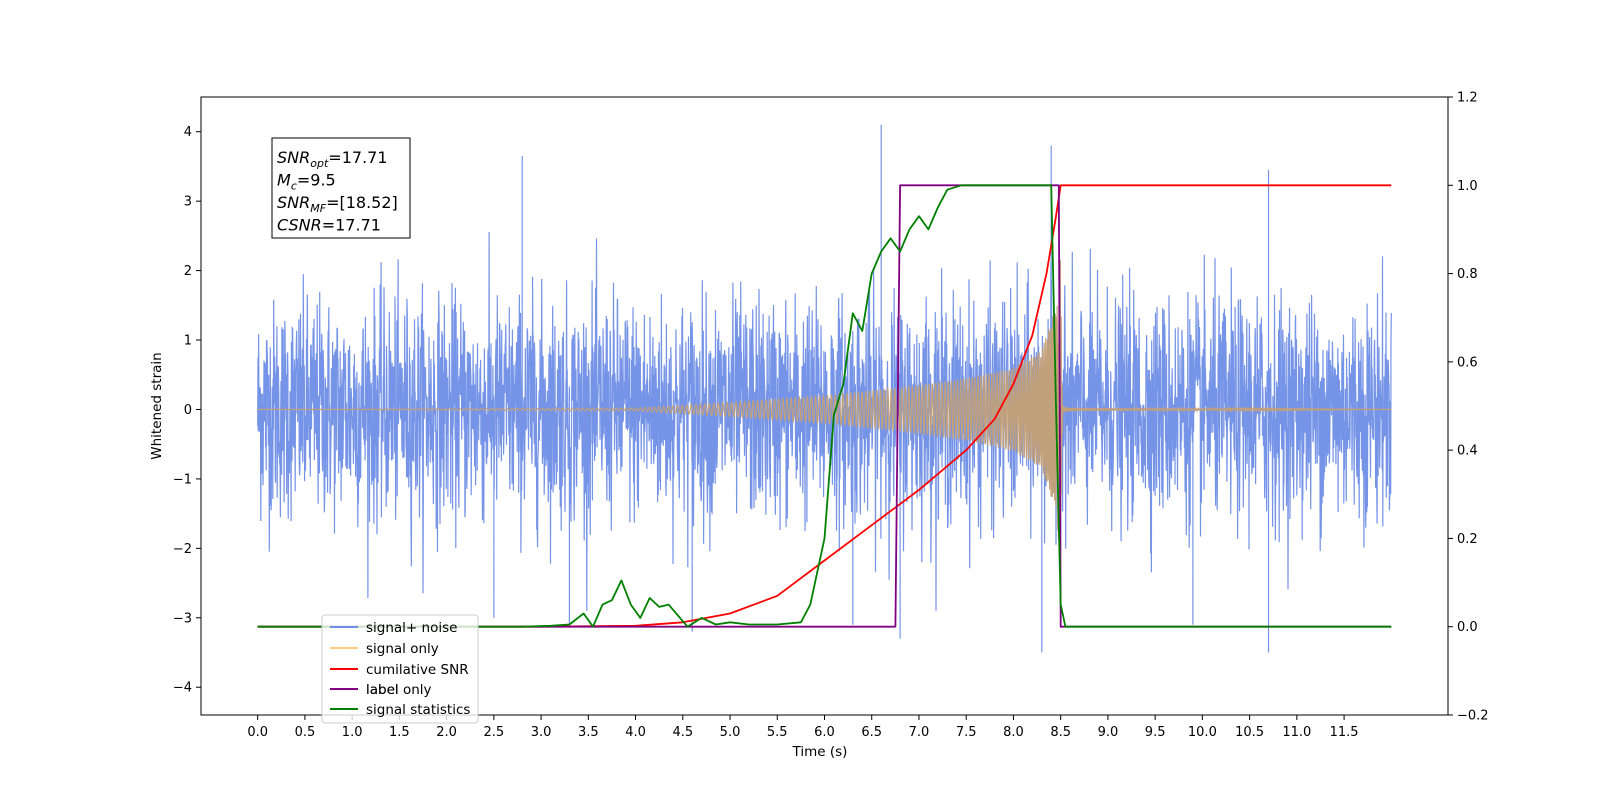 This screenshot has width=1600, height=800. Describe the element at coordinates (182, 688) in the screenshot. I see `y-tick-label-left: −4` at that location.